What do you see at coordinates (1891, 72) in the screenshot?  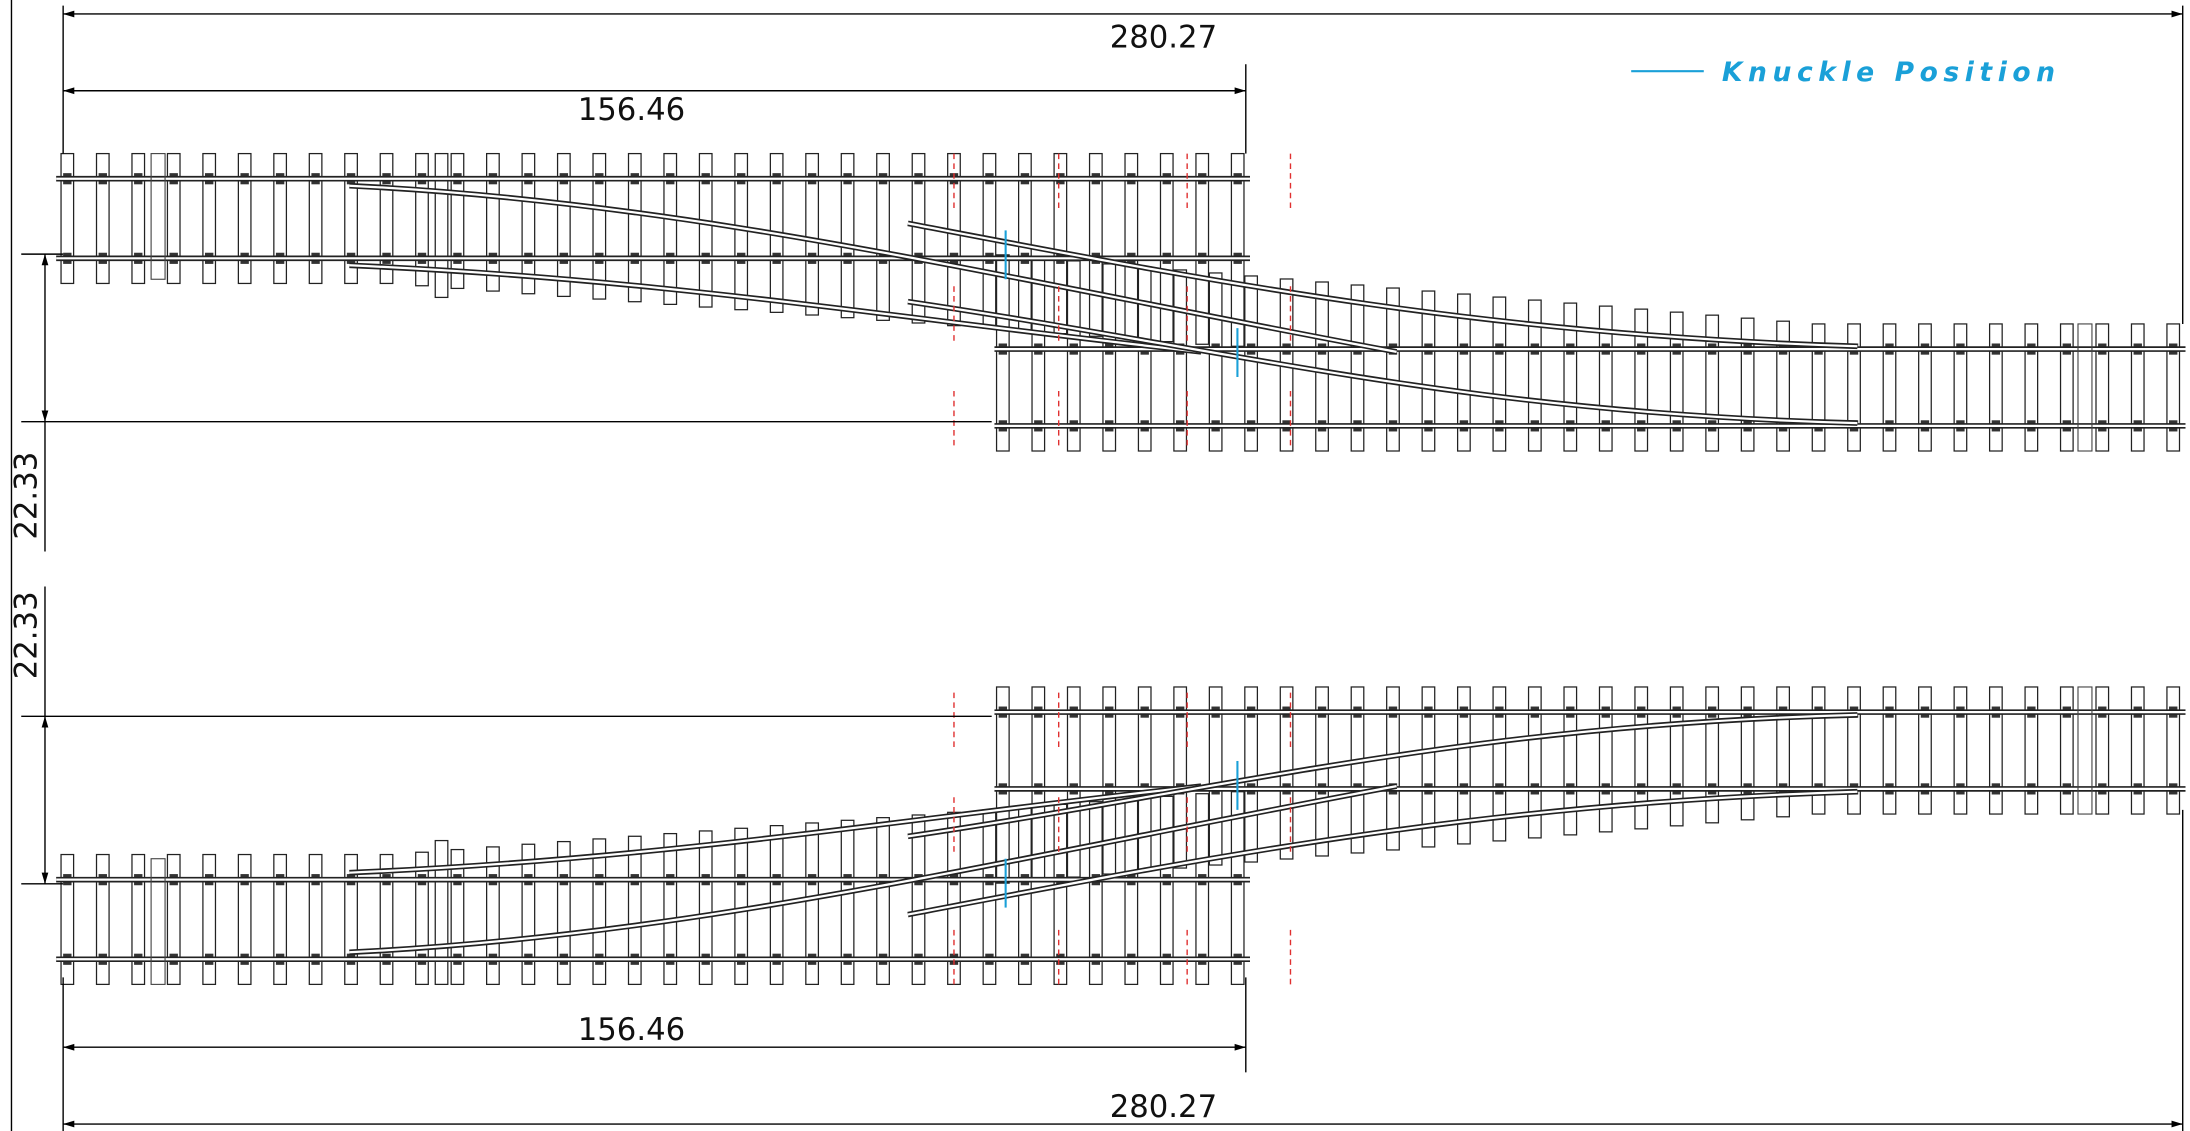 I see `legend-label: Knuckle Position` at bounding box center [1891, 72].